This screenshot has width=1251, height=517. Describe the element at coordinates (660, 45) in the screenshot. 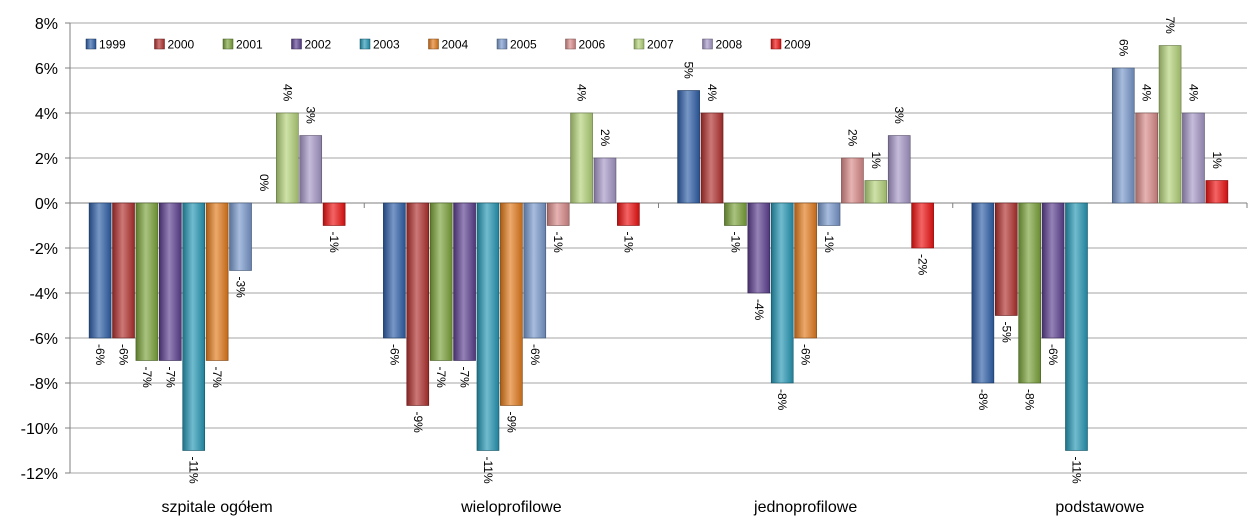

I see `legend-label: 2007` at that location.